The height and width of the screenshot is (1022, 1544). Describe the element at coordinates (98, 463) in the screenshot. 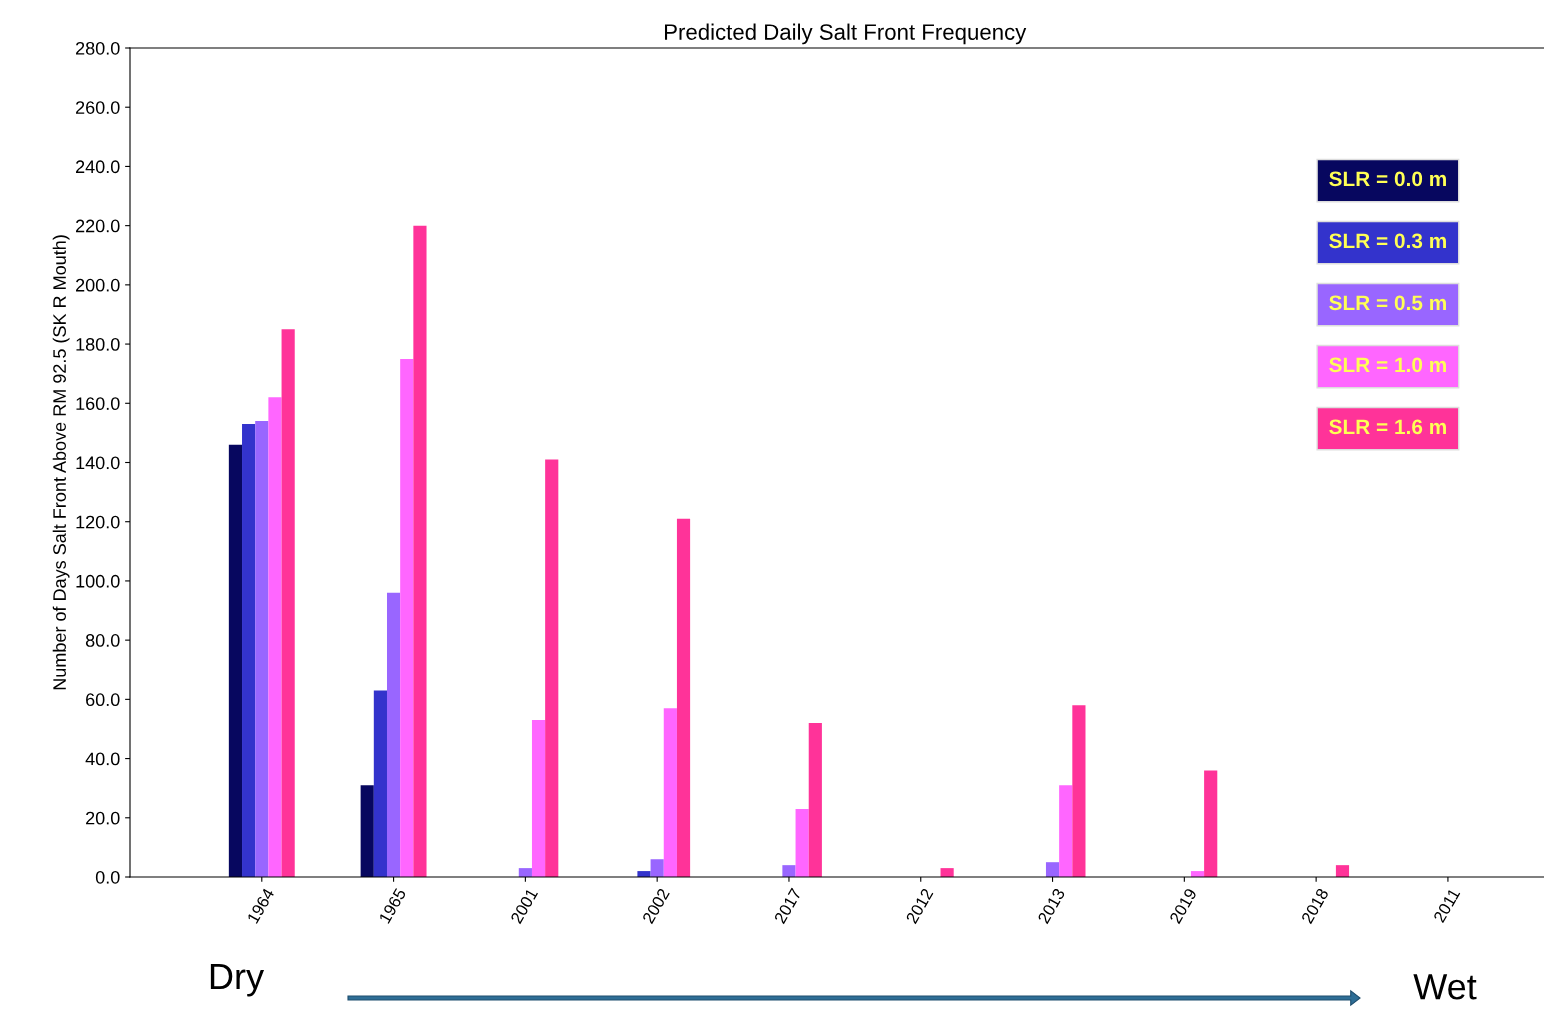

I see `y-tick-label: 140.0` at that location.